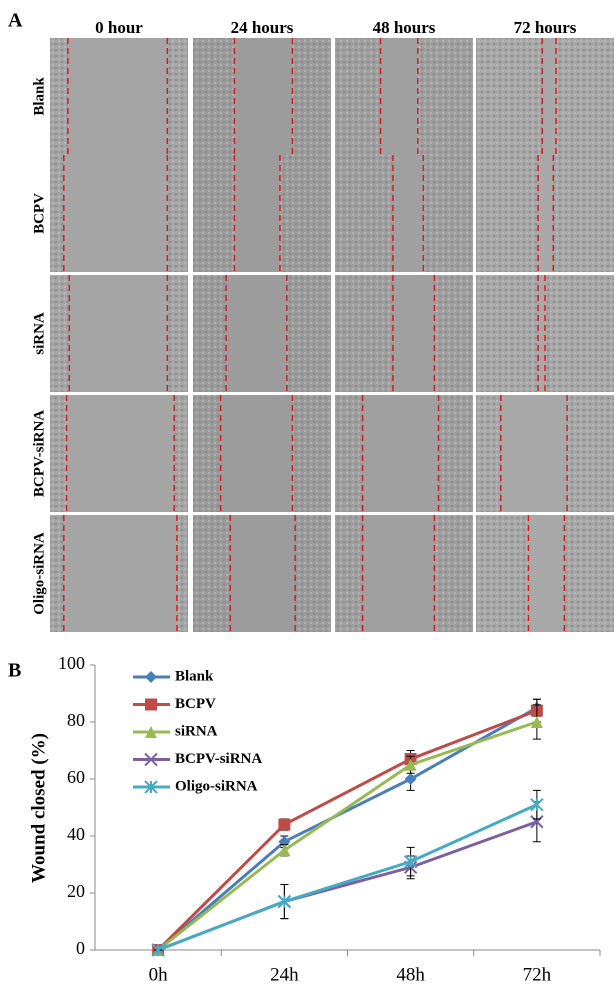  I want to click on row-label: Oligo-siRNA, so click(39, 573).